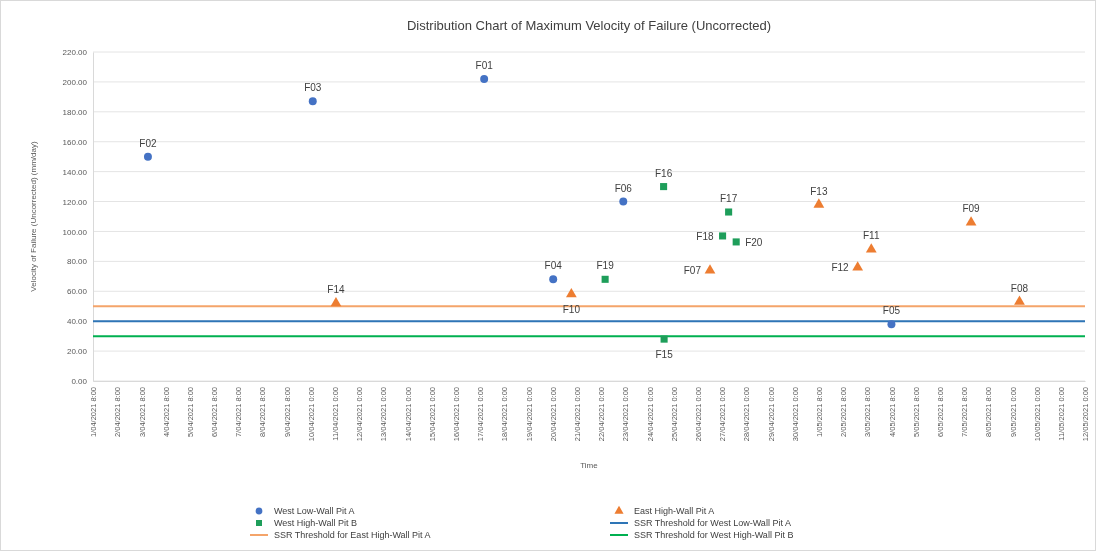 This screenshot has height=551, width=1096. What do you see at coordinates (352, 535) in the screenshot?
I see `legend-label: SSR Threshold for East High-Wall Pit A` at bounding box center [352, 535].